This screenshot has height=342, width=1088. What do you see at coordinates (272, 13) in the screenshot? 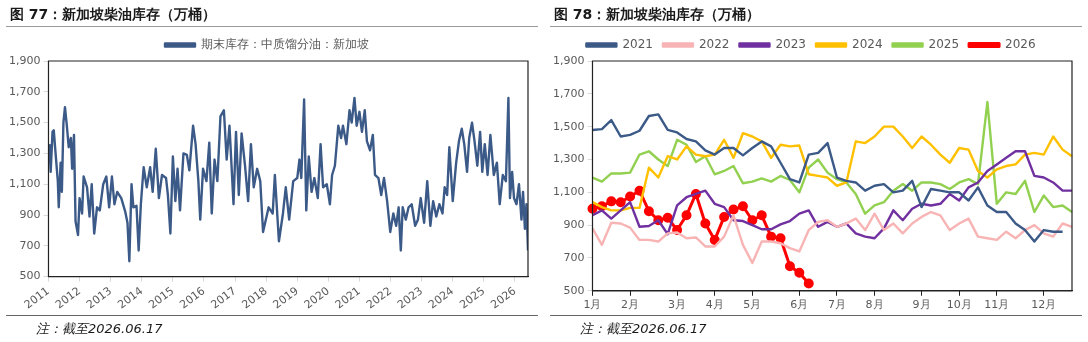
I see `chart-title: 图 77：新加坡柴油库存（万桶）` at bounding box center [272, 13].